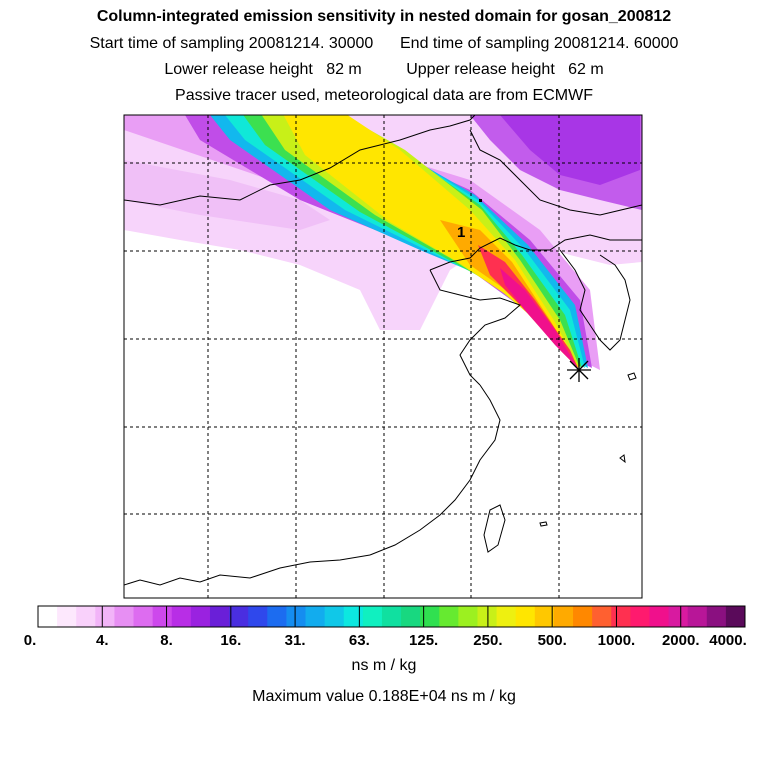 Image resolution: width=768 pixels, height=768 pixels. What do you see at coordinates (680, 640) in the screenshot?
I see `colorbar-tick-label: 2000.` at bounding box center [680, 640].